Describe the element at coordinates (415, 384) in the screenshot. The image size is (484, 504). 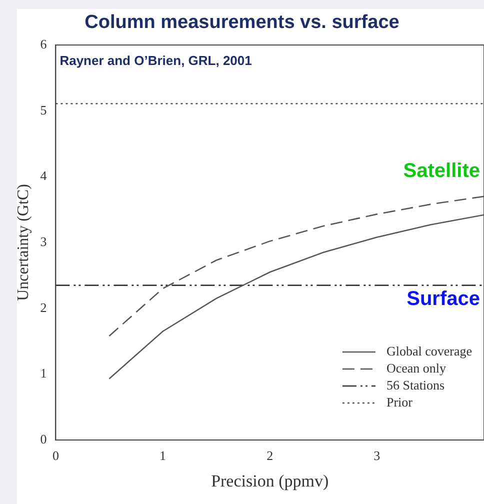
I see `legend-label: 56 Stations` at that location.